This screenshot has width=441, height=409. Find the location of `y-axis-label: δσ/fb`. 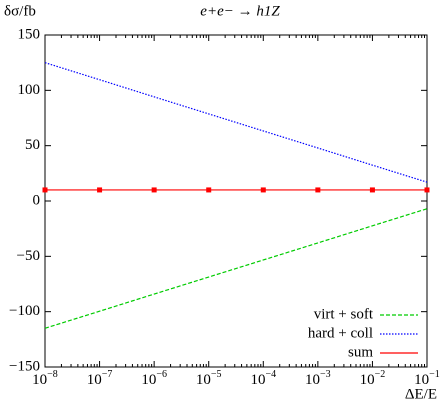

y-axis-label: δσ/fb is located at coordinates (20, 11).